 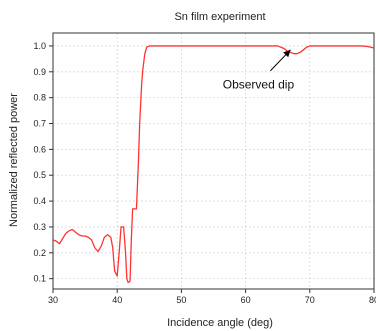 What do you see at coordinates (310, 300) in the screenshot?
I see `x-tick-label: 70` at bounding box center [310, 300].